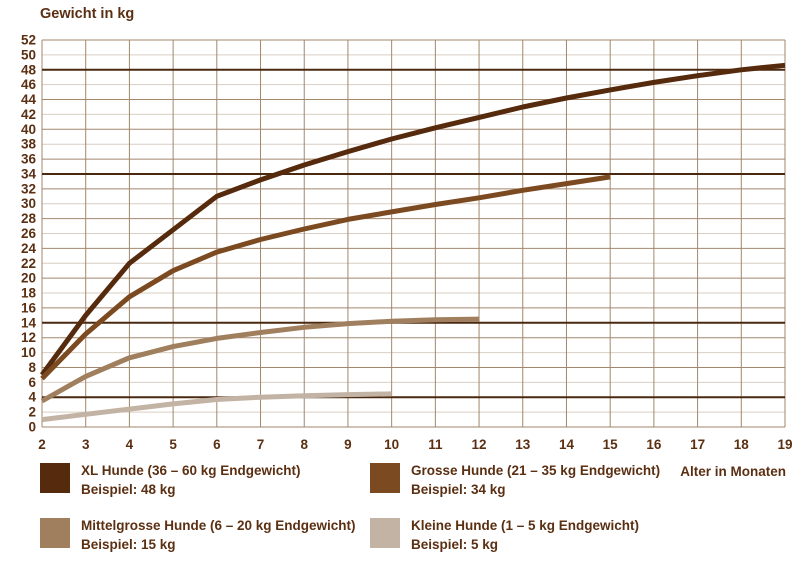 The image size is (800, 561). What do you see at coordinates (29, 159) in the screenshot?
I see `y-tick-label: 36` at bounding box center [29, 159].